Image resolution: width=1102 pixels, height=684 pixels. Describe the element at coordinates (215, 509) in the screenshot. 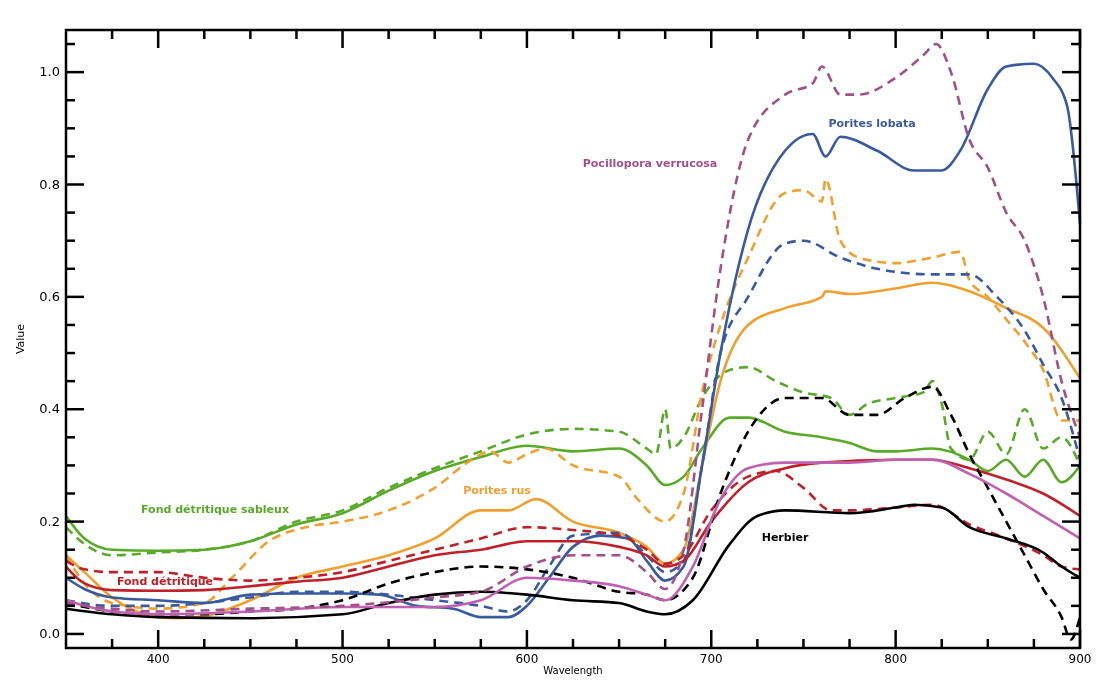

I see `series-label: Fond détritique sableux` at that location.